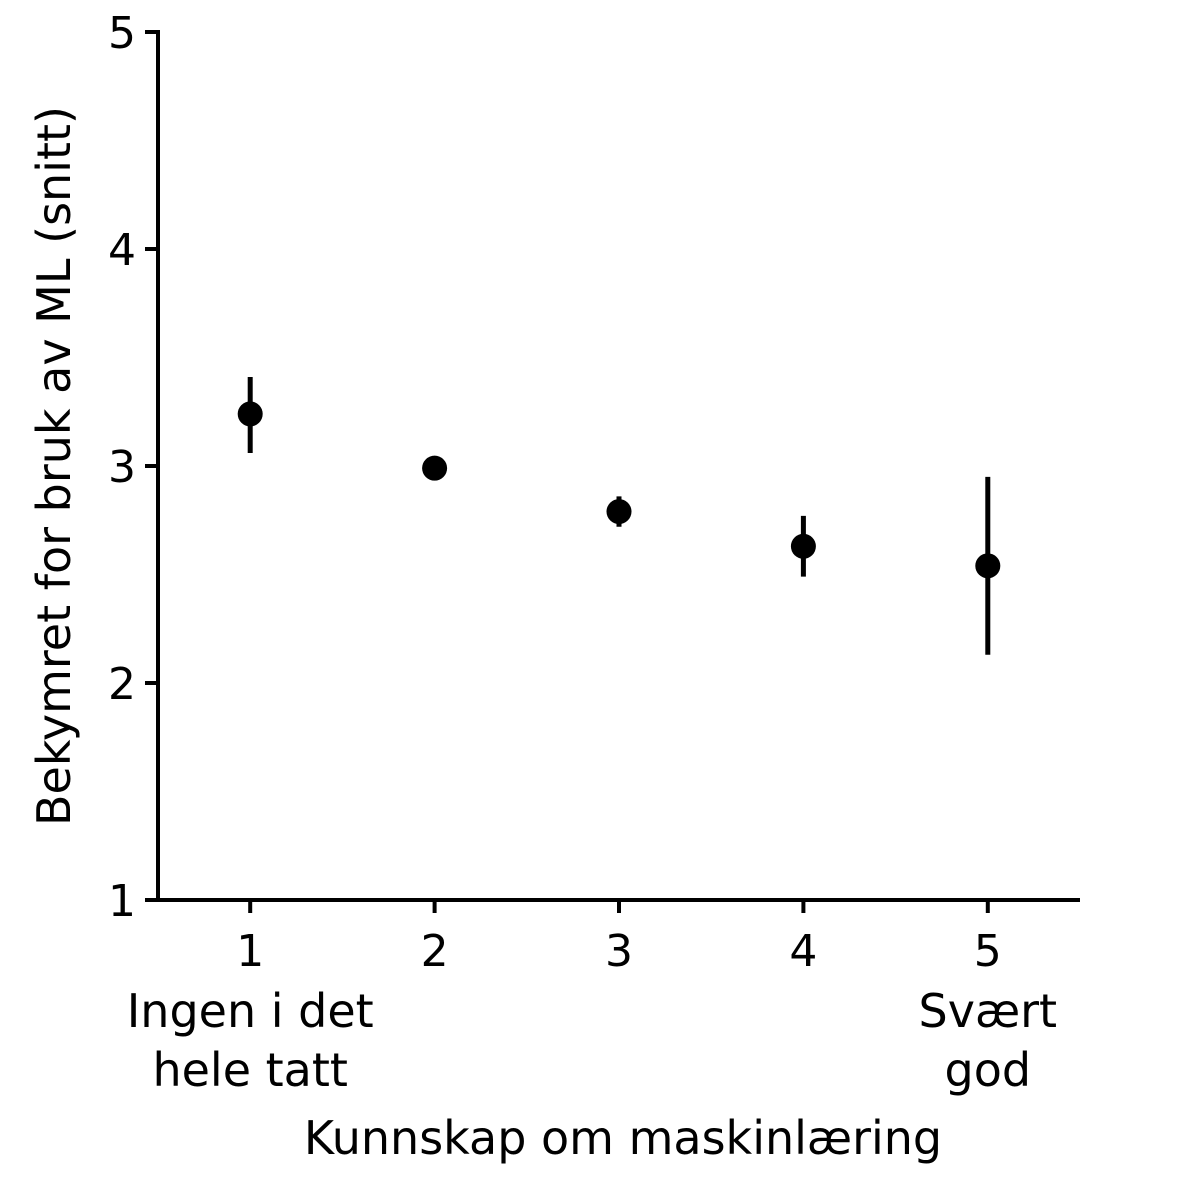 This screenshot has height=1200, width=1200. What do you see at coordinates (249, 1070) in the screenshot?
I see `x-category-label: hele tatt` at bounding box center [249, 1070].